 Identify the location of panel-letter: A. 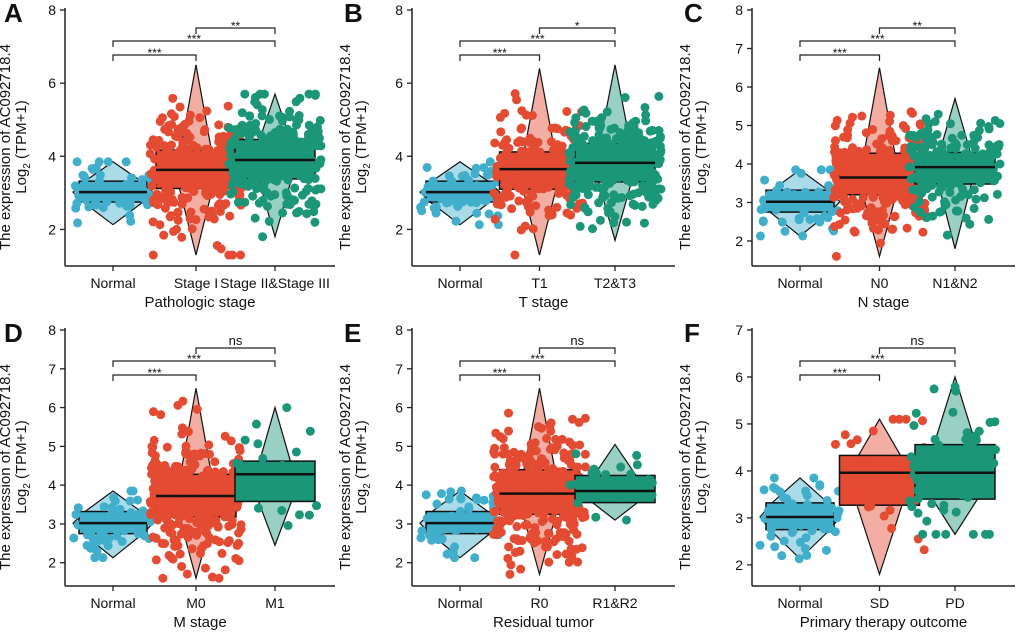
(13, 14).